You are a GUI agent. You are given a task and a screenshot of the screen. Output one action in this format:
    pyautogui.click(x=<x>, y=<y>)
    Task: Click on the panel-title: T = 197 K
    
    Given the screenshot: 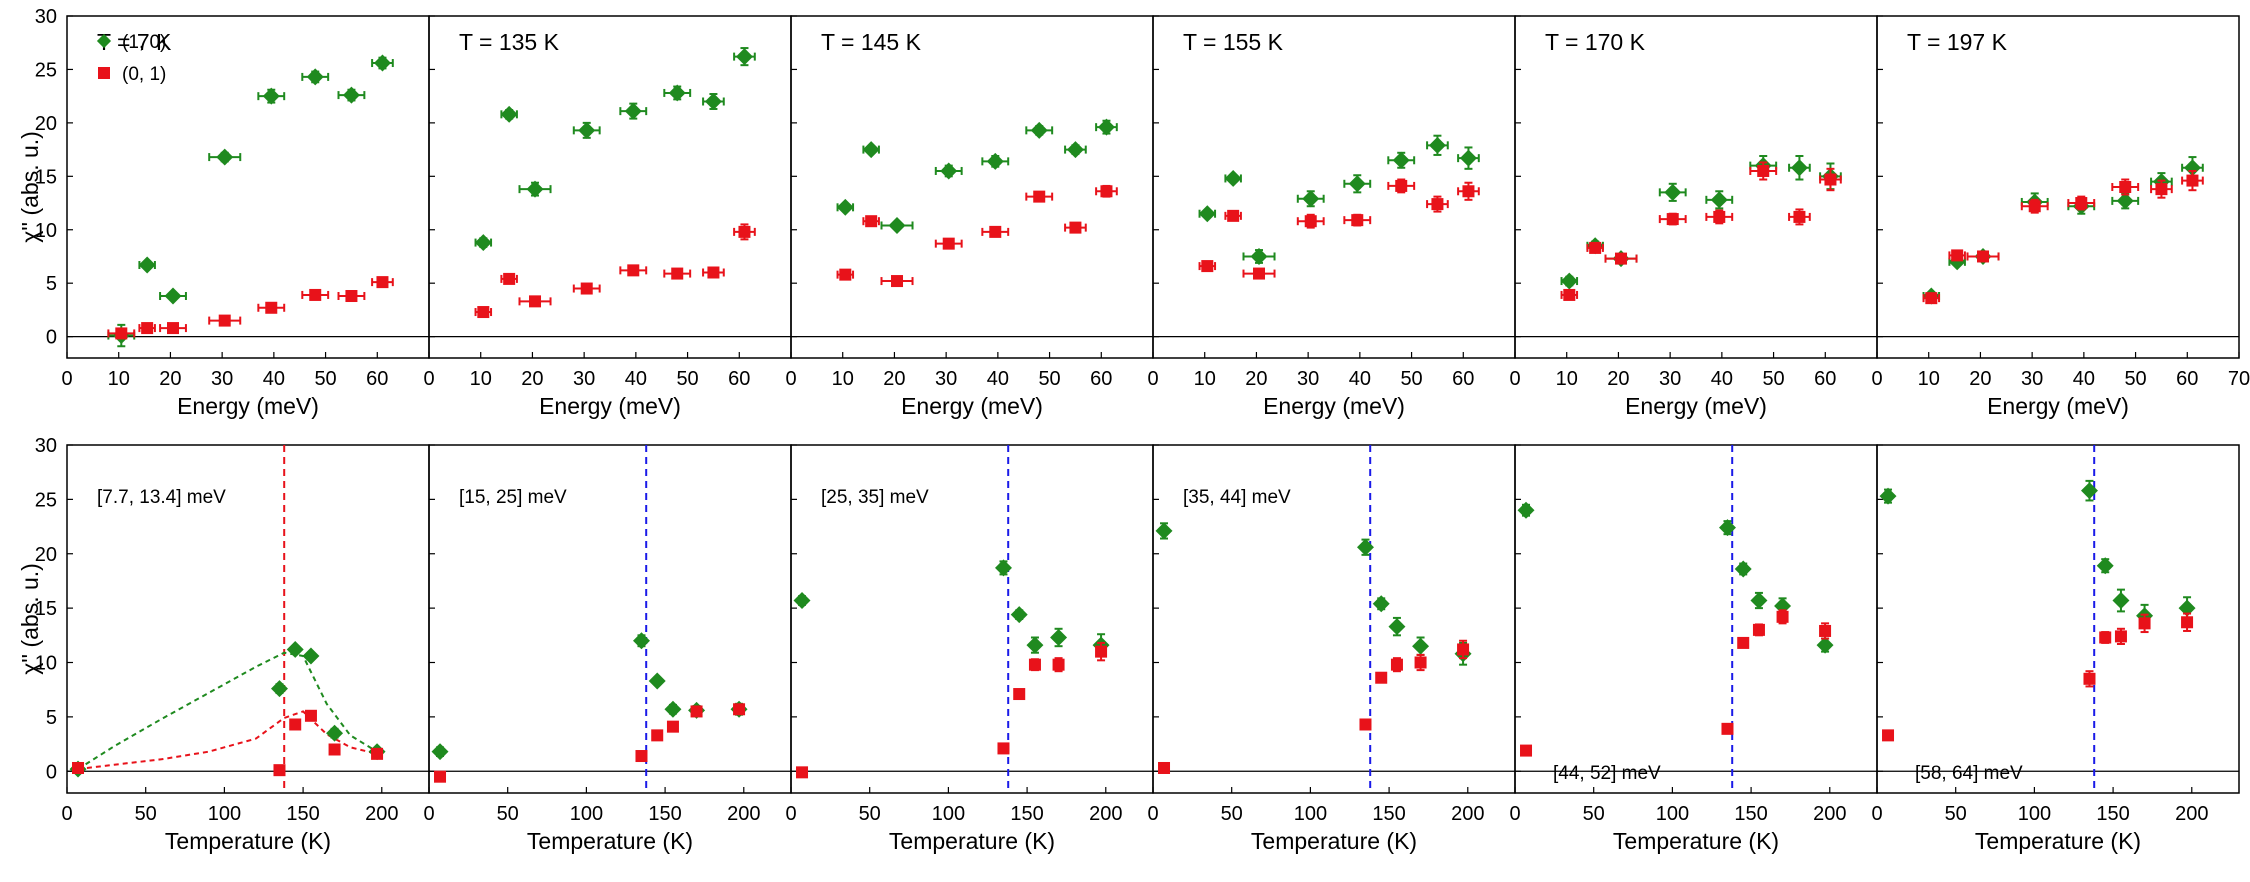 What is the action you would take?
    pyautogui.click(x=1957, y=42)
    